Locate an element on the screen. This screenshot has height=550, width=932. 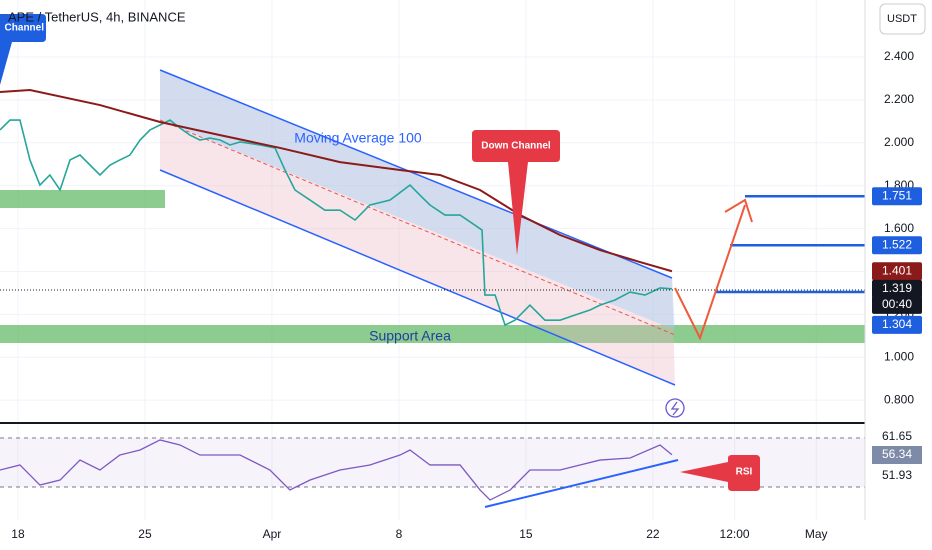
y-tick-label: 2.400 is located at coordinates (899, 56).